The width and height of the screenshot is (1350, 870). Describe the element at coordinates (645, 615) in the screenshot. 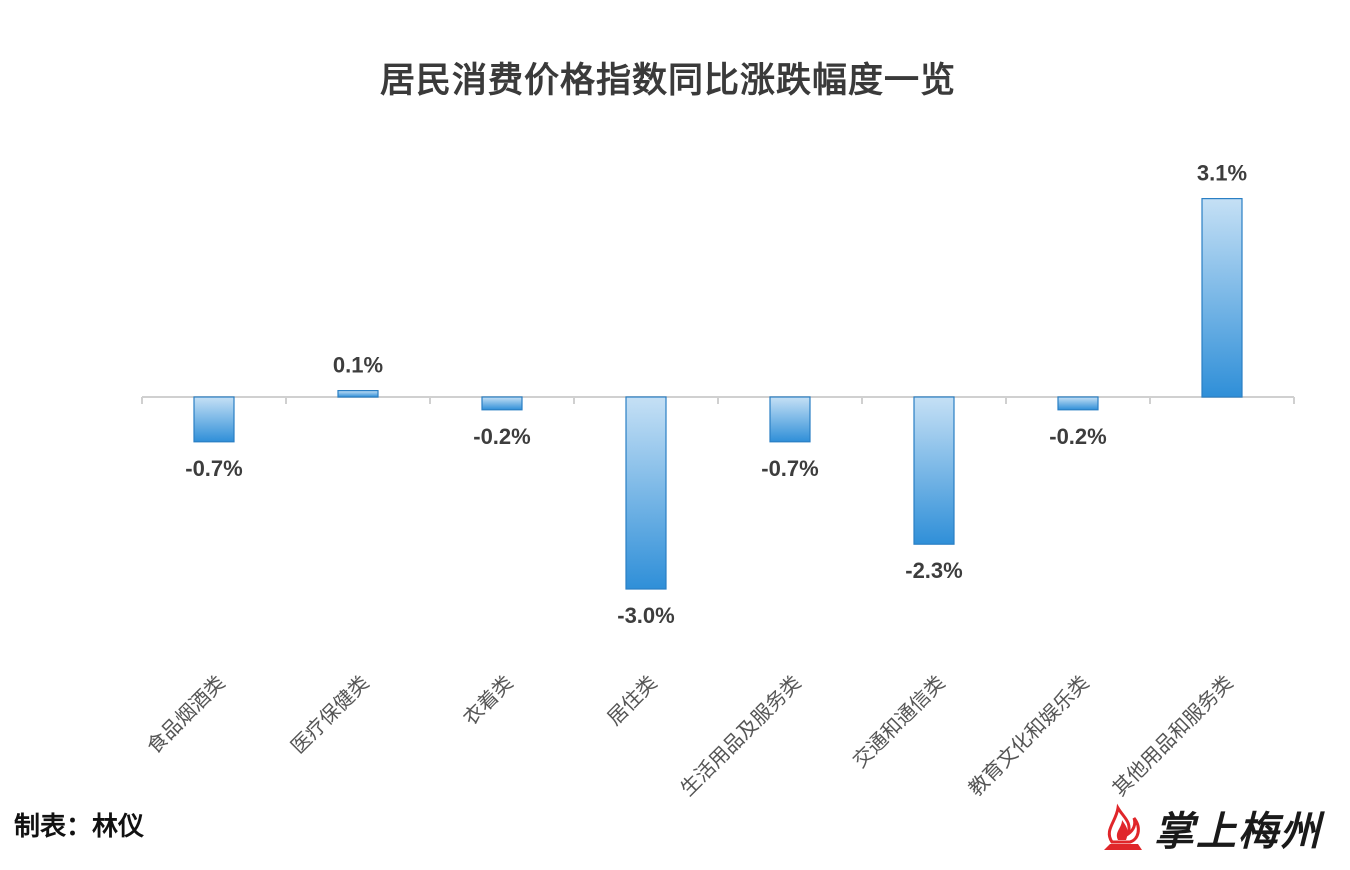

I see `data-label: -3.0%` at that location.